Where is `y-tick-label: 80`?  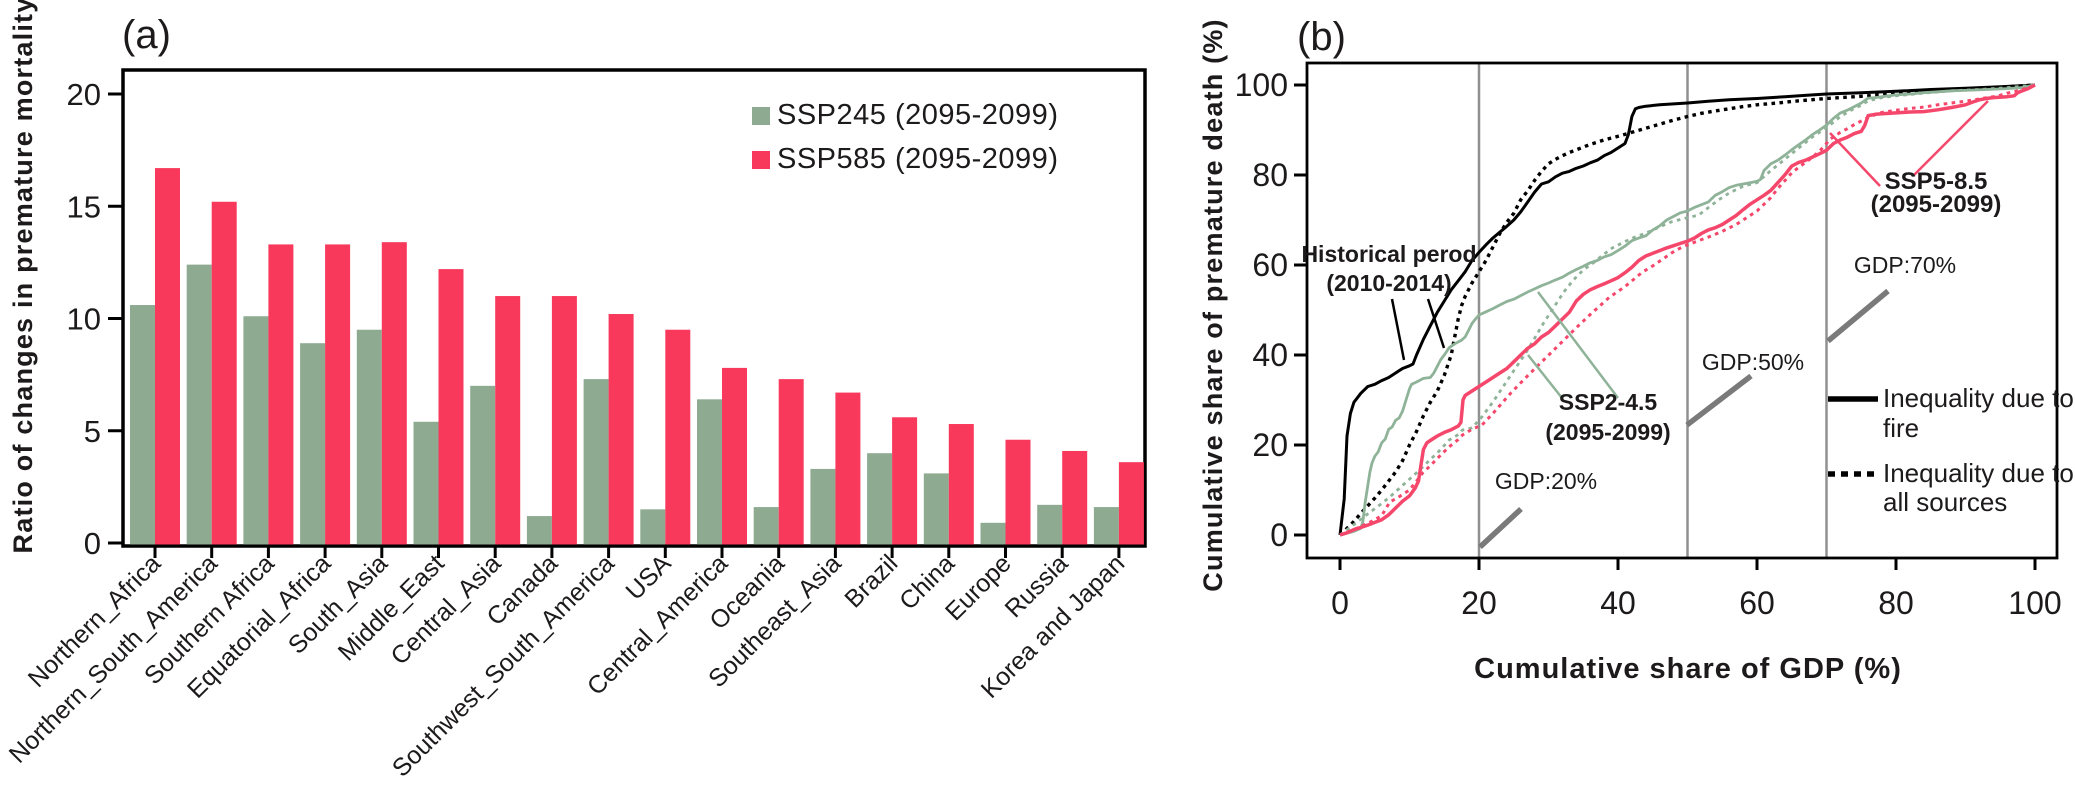
y-tick-label: 80 is located at coordinates (1270, 175).